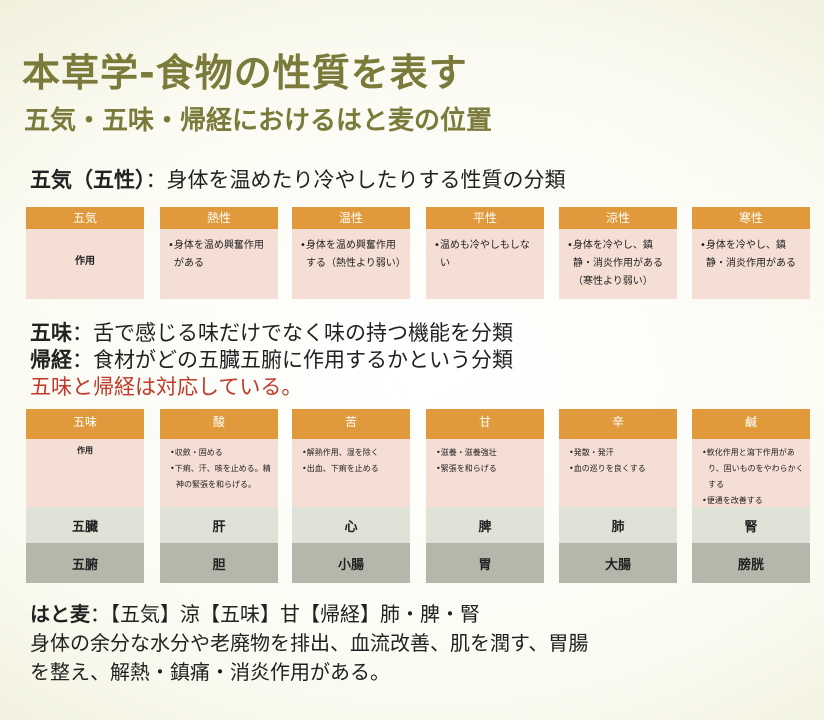 Image resolution: width=824 pixels, height=720 pixels. Describe the element at coordinates (351, 424) in the screenshot. I see `gomi-header-2: 苦` at that location.